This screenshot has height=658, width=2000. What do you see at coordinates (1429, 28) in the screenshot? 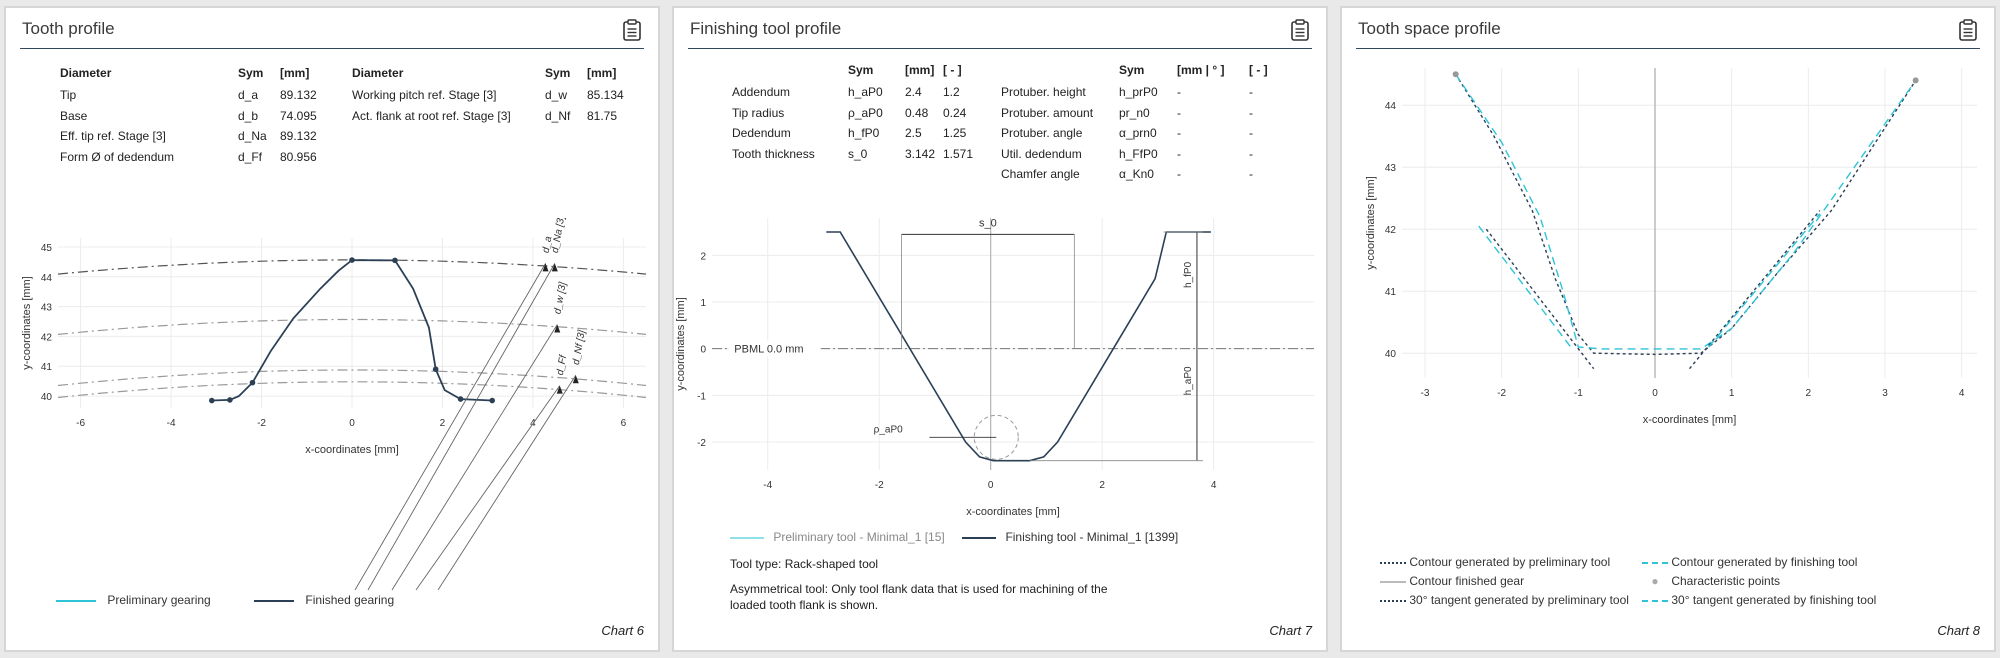
I see `panel-title: Tooth space profile` at bounding box center [1429, 28].